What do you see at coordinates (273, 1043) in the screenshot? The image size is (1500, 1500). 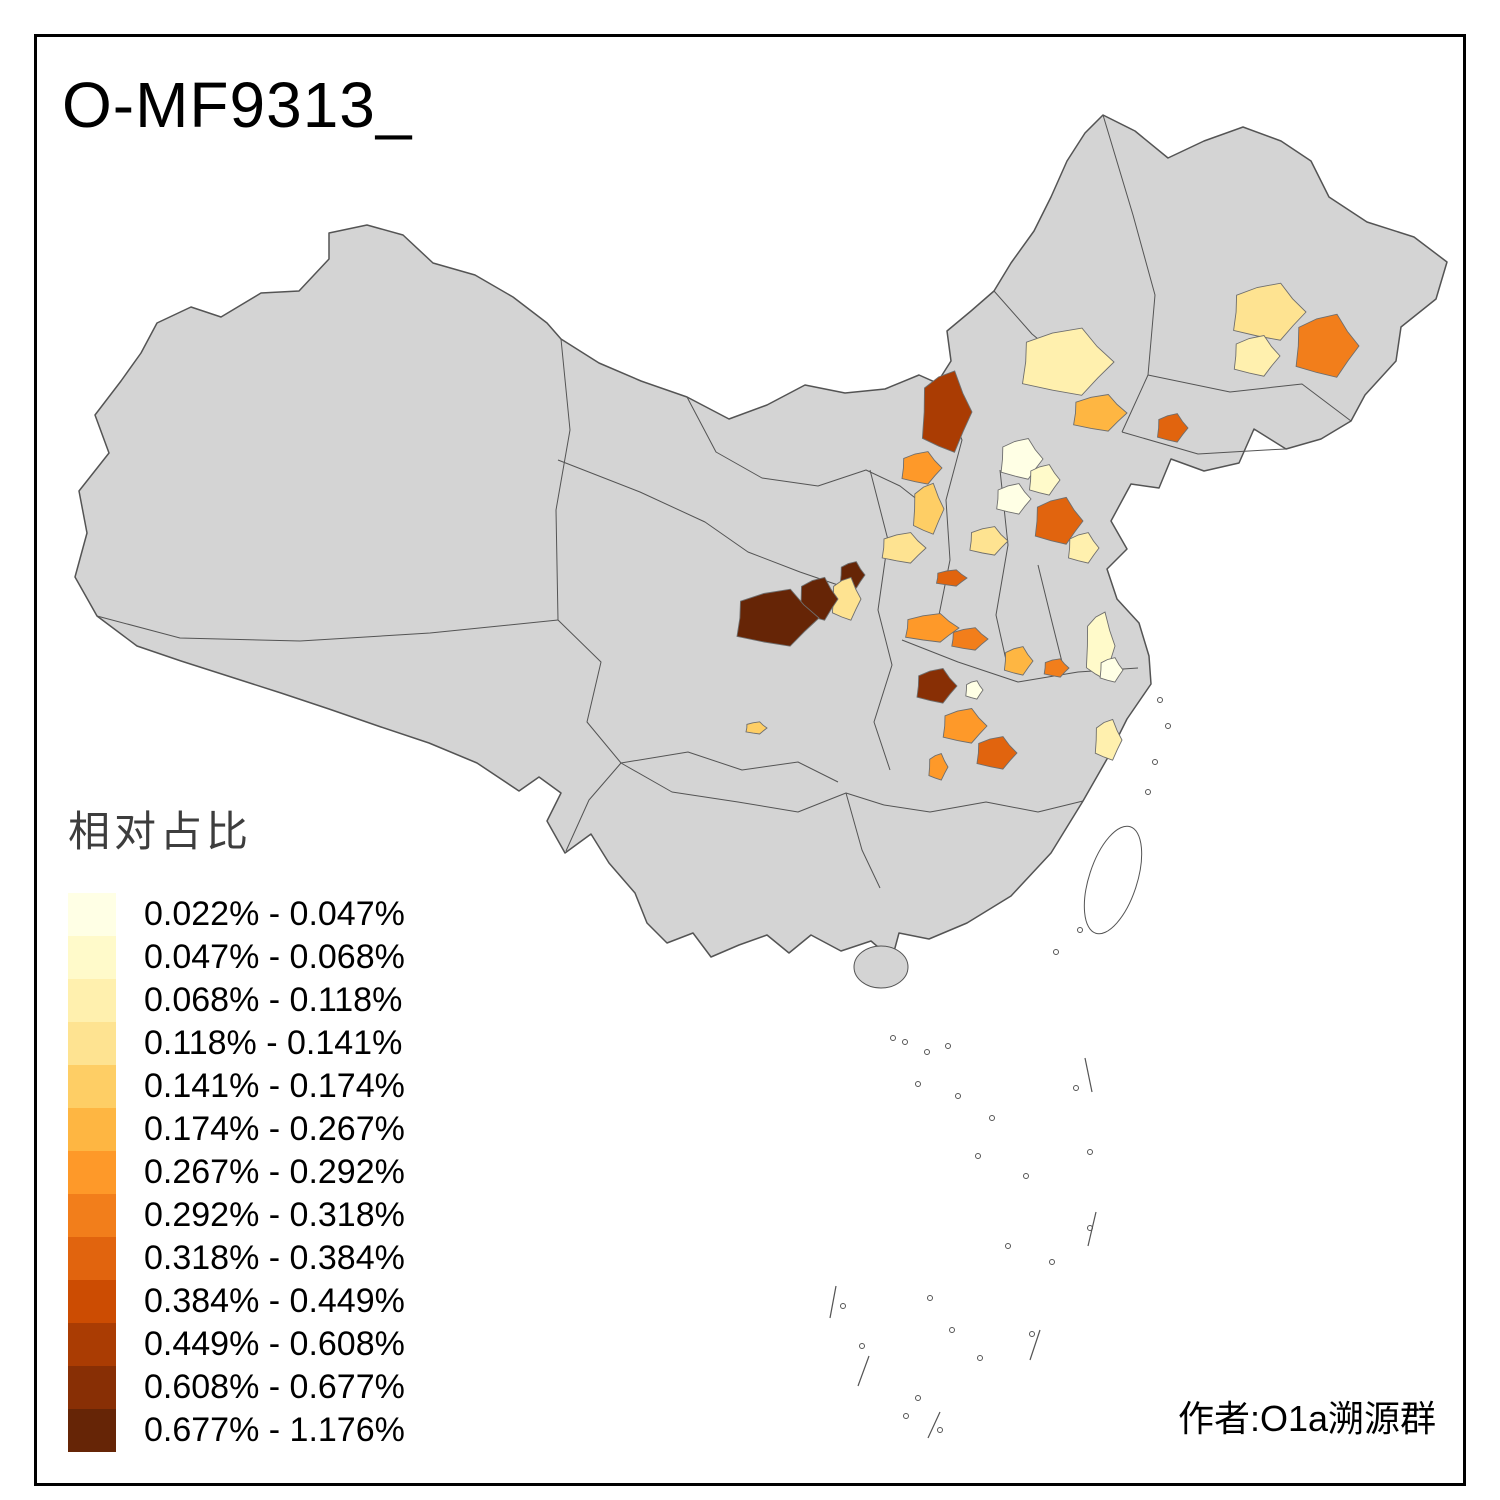 I see `legend-label: 0.118% - 0.141%` at bounding box center [273, 1043].